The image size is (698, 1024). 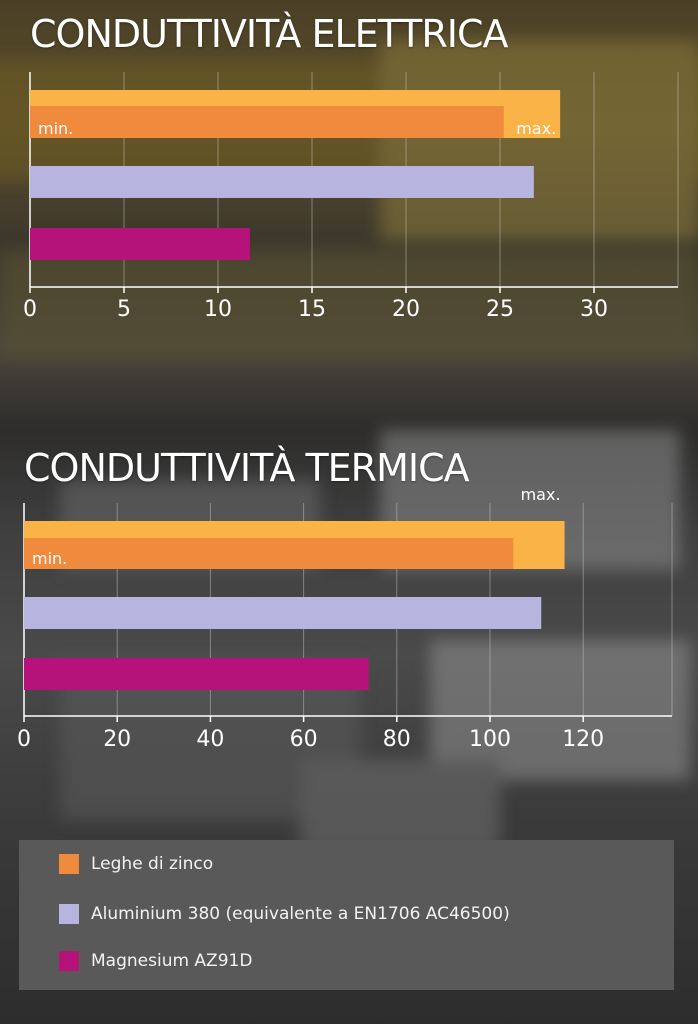 What do you see at coordinates (124, 309) in the screenshot?
I see `x-tick-label-electric: 5` at bounding box center [124, 309].